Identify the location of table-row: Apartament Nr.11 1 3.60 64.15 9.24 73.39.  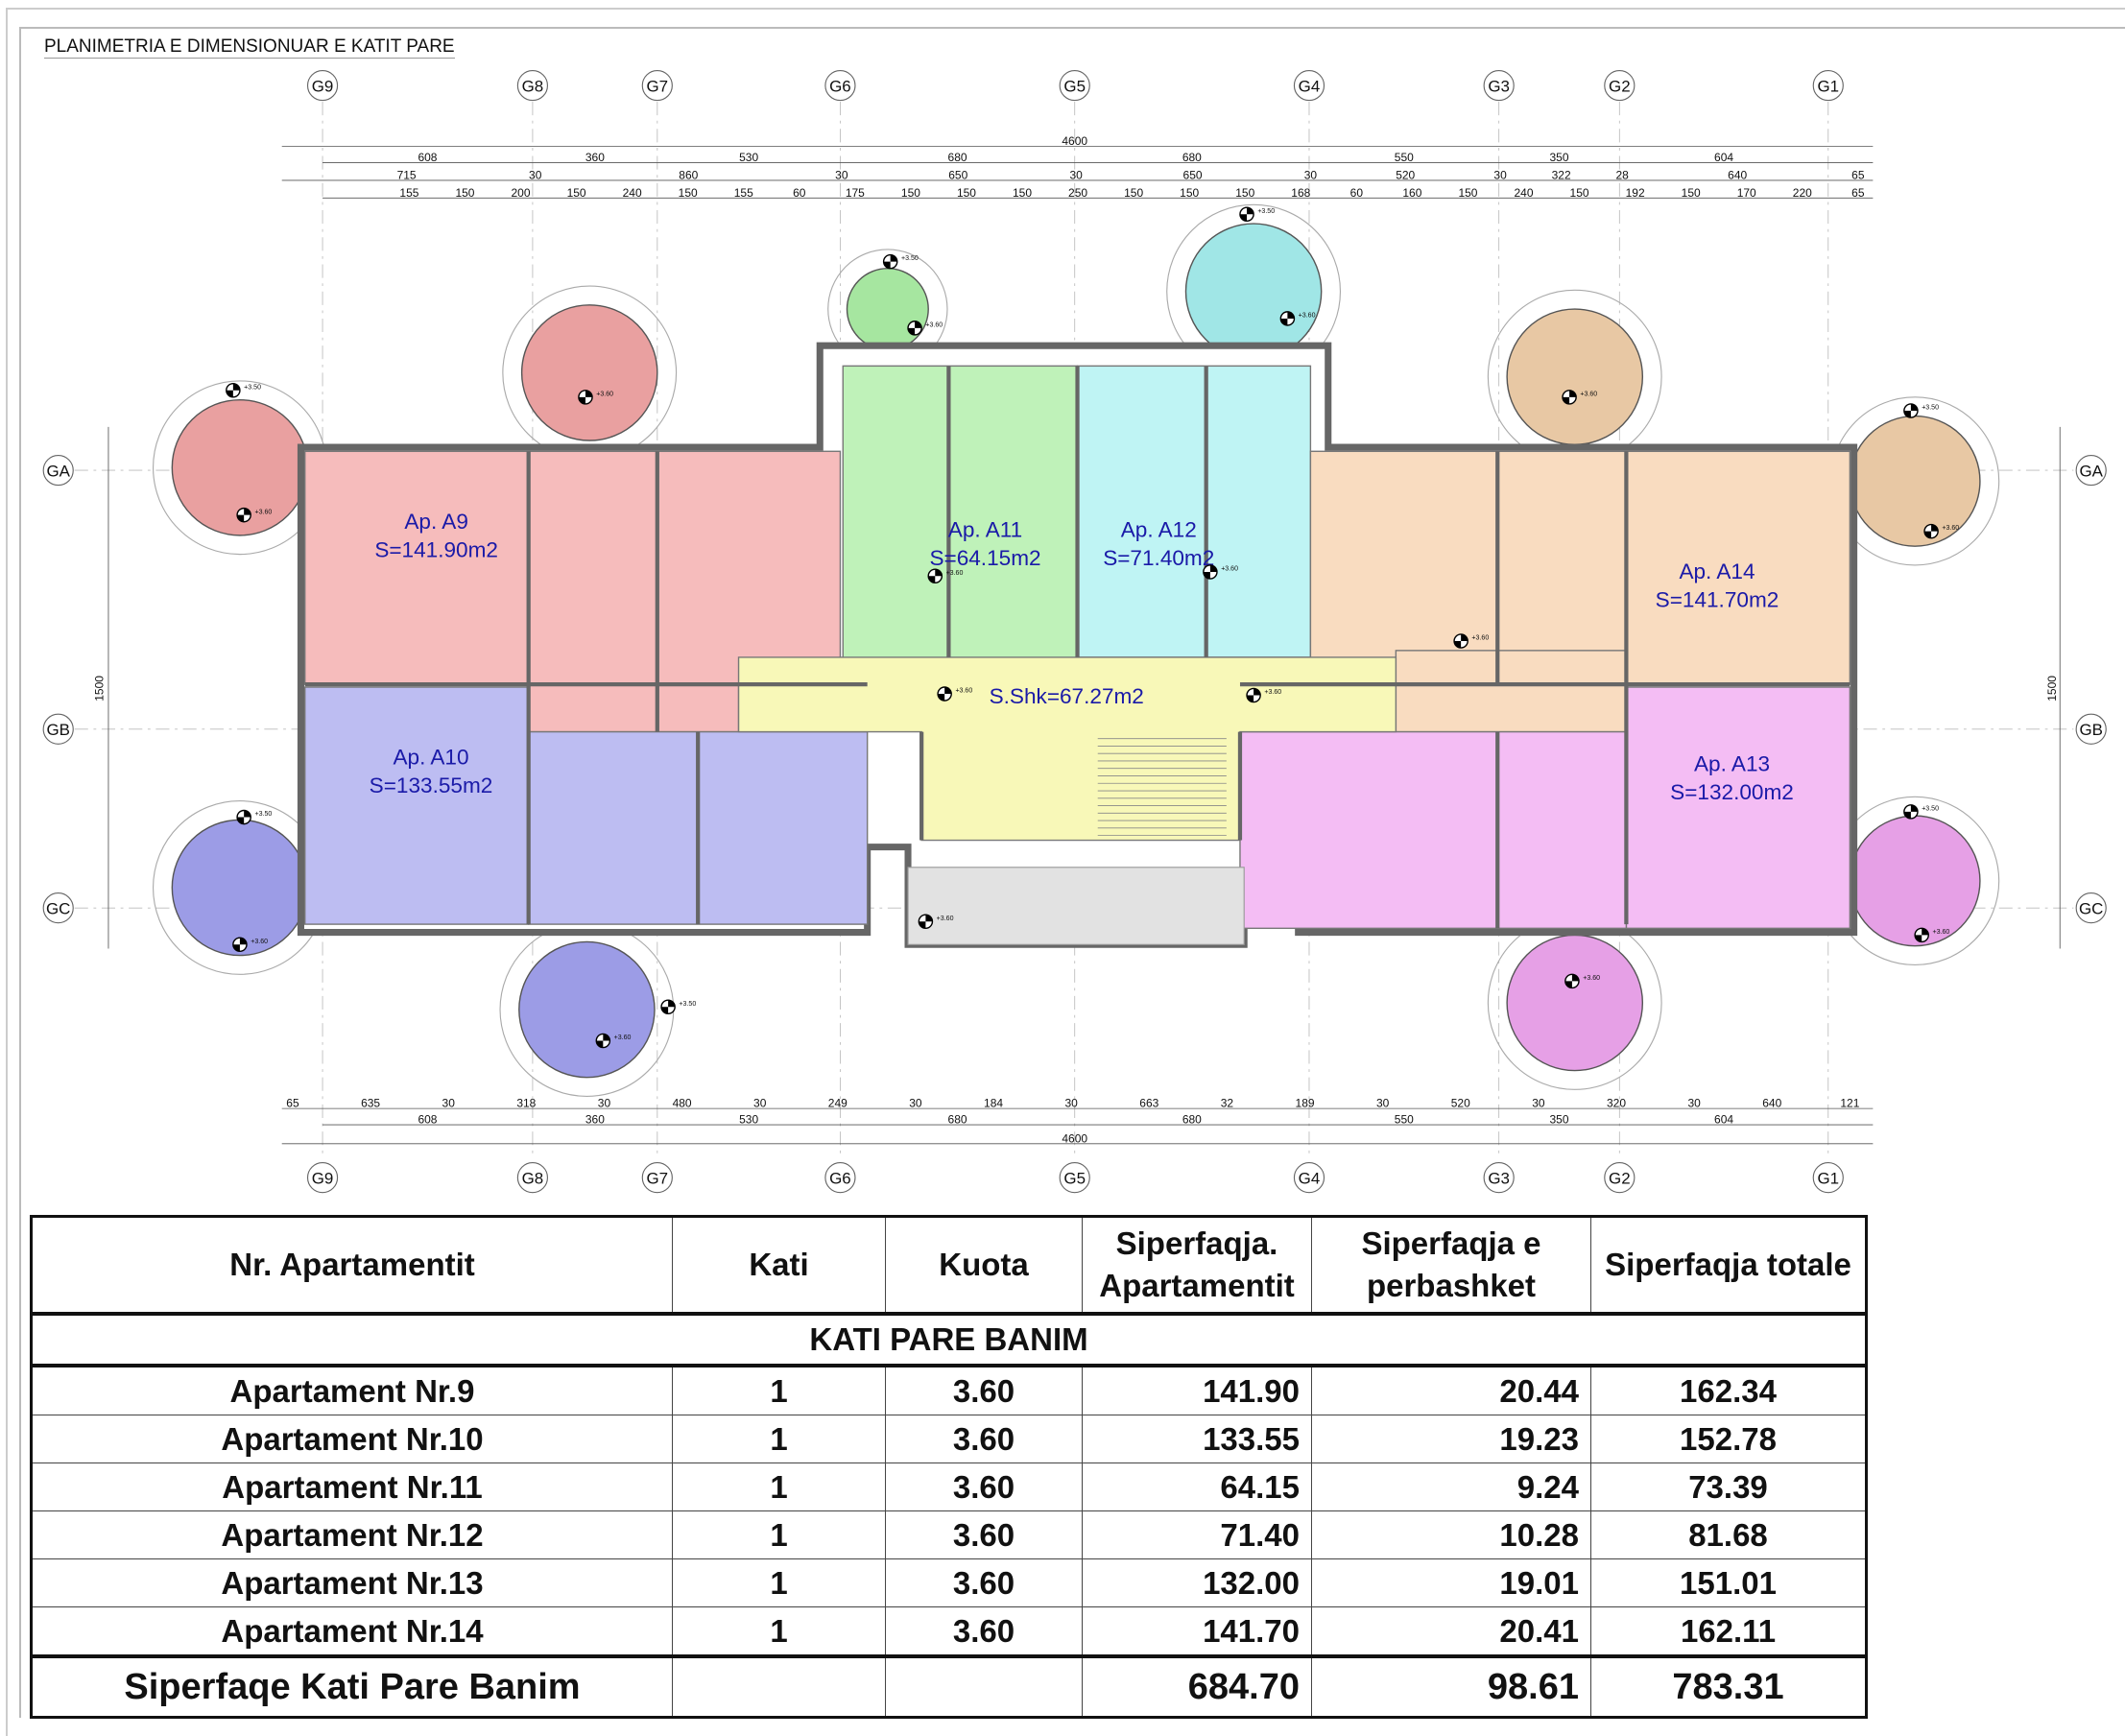
(949, 1487).